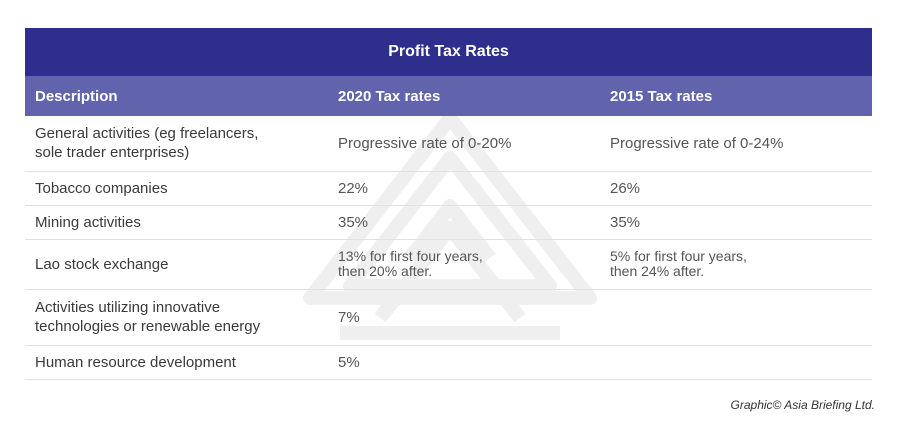 The image size is (900, 435). Describe the element at coordinates (176, 188) in the screenshot. I see `row-description: Tobacco companies` at that location.